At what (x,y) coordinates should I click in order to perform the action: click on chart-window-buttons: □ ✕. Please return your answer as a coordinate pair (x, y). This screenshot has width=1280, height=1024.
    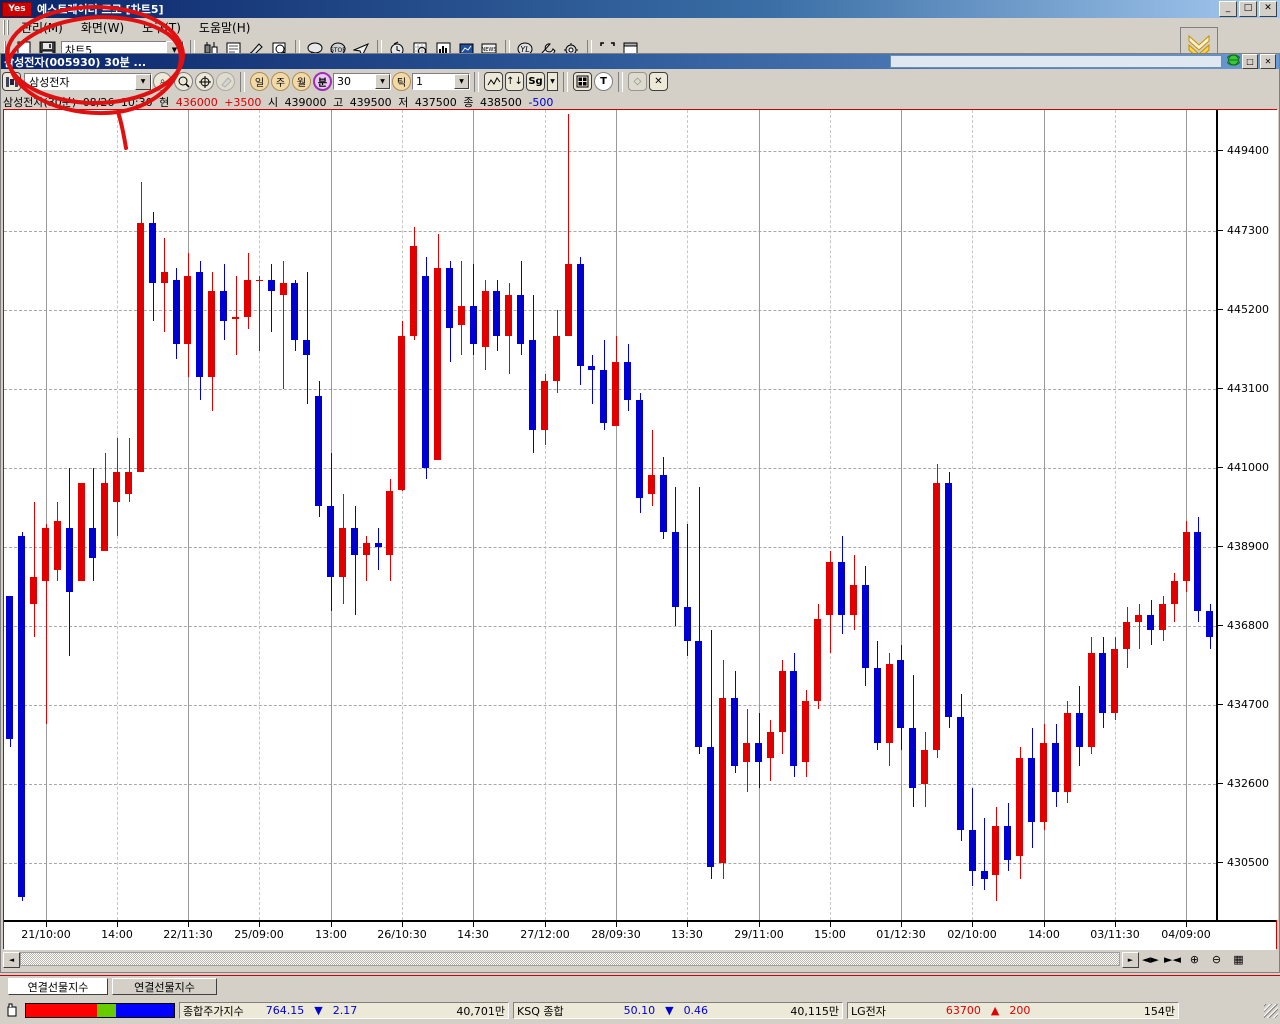
    Looking at the image, I should click on (1251, 61).